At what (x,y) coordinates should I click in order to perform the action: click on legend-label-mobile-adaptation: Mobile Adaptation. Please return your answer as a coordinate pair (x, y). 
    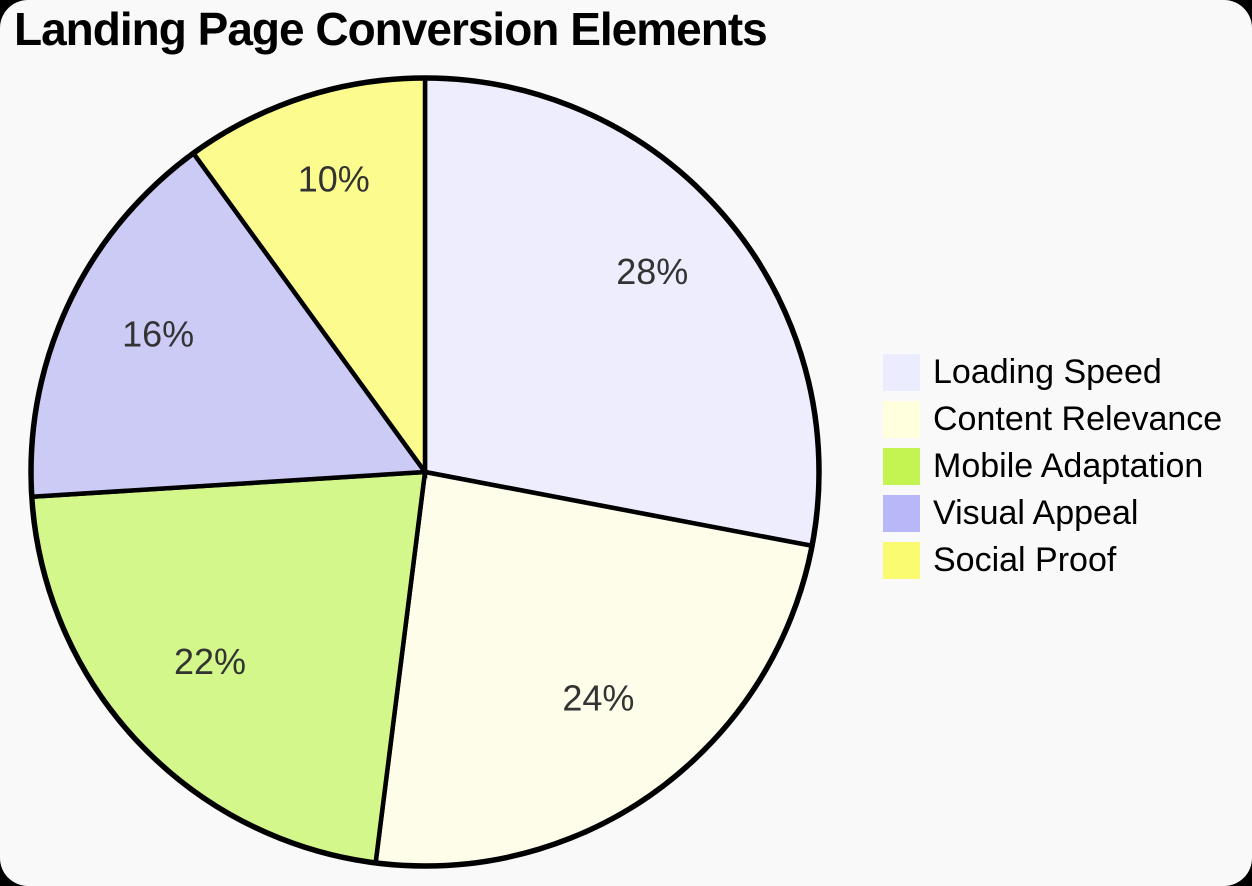
    Looking at the image, I should click on (1068, 466).